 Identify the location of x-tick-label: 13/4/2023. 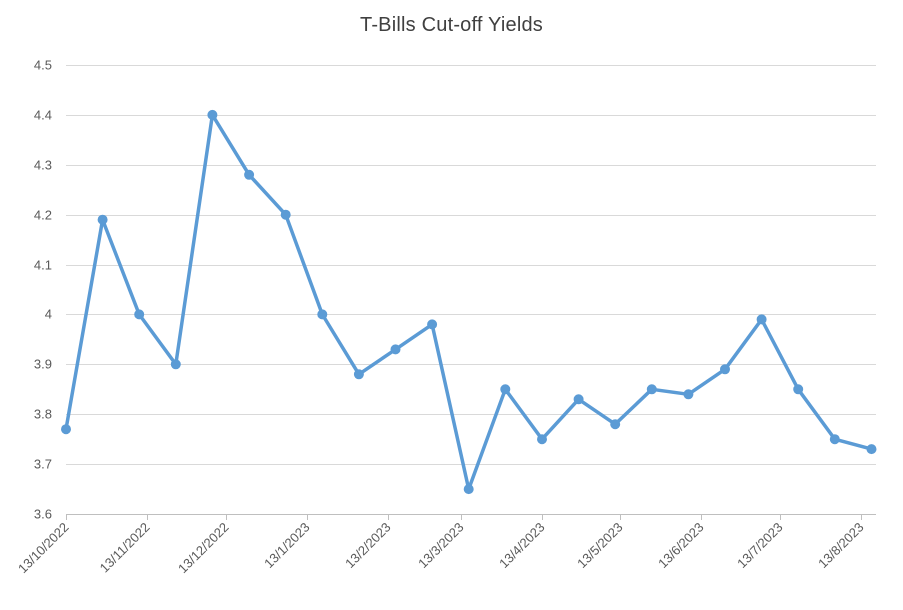
(522, 546).